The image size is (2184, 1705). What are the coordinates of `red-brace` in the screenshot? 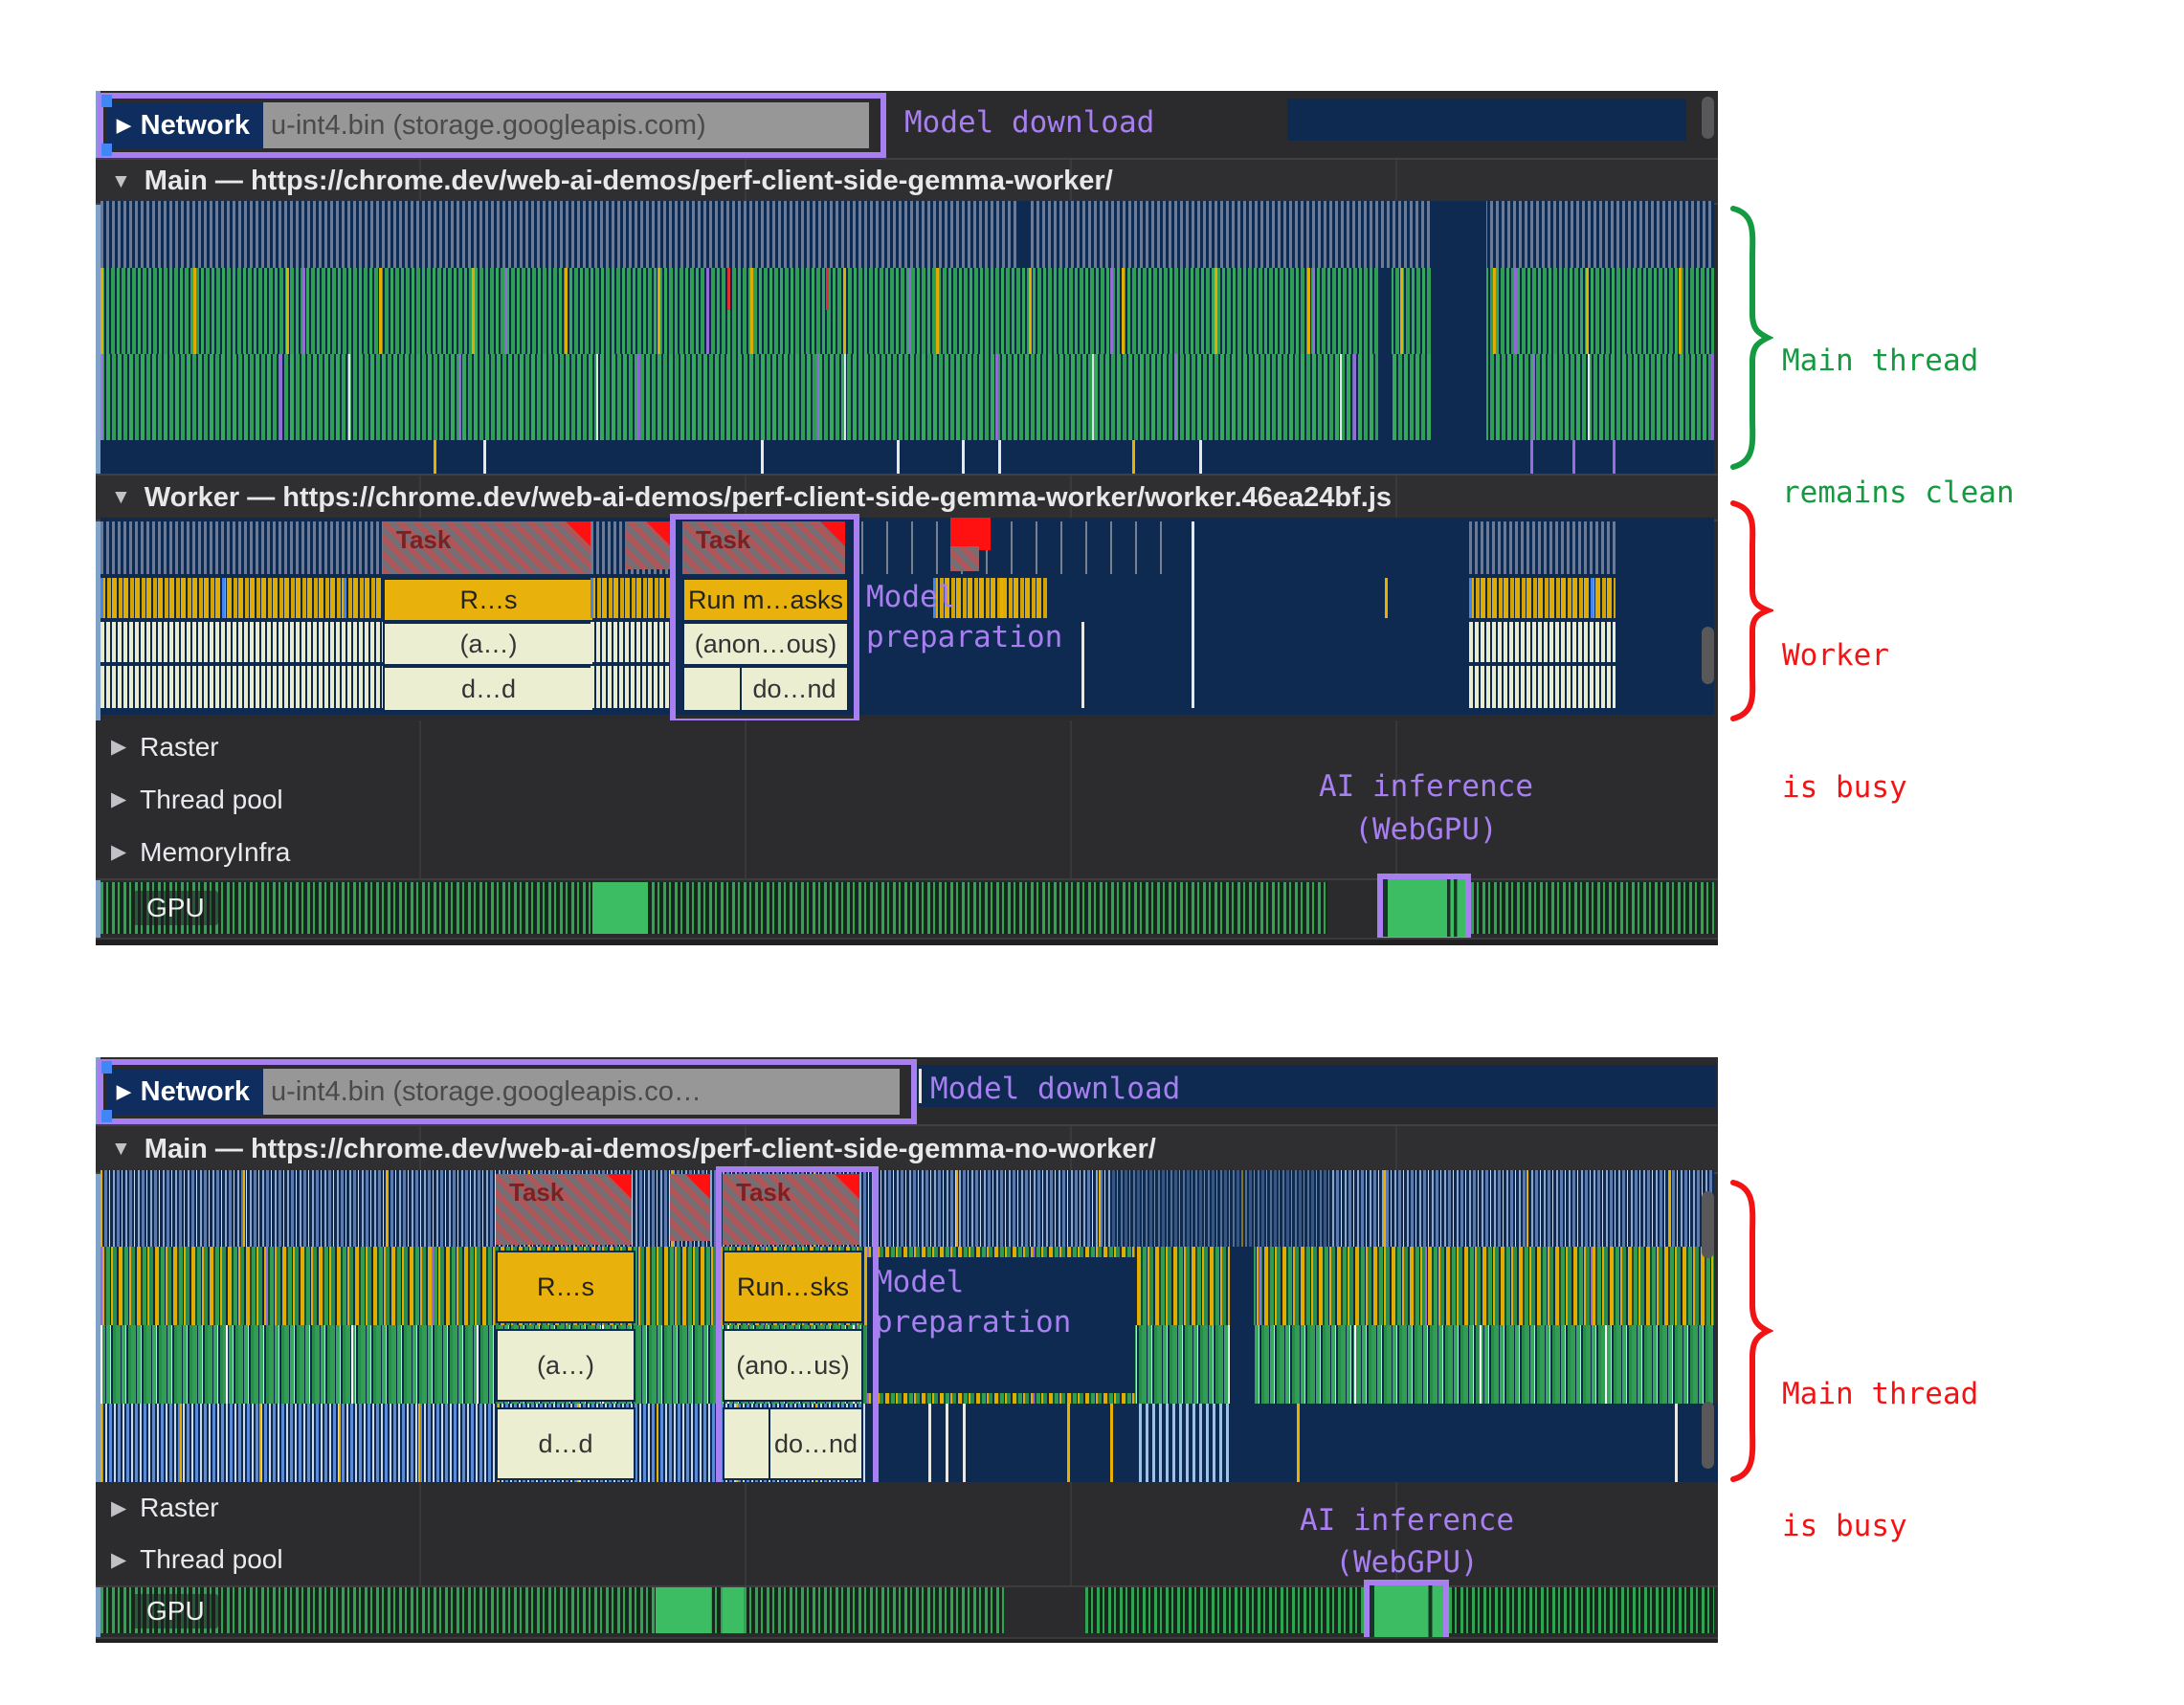 It's located at (1751, 1331).